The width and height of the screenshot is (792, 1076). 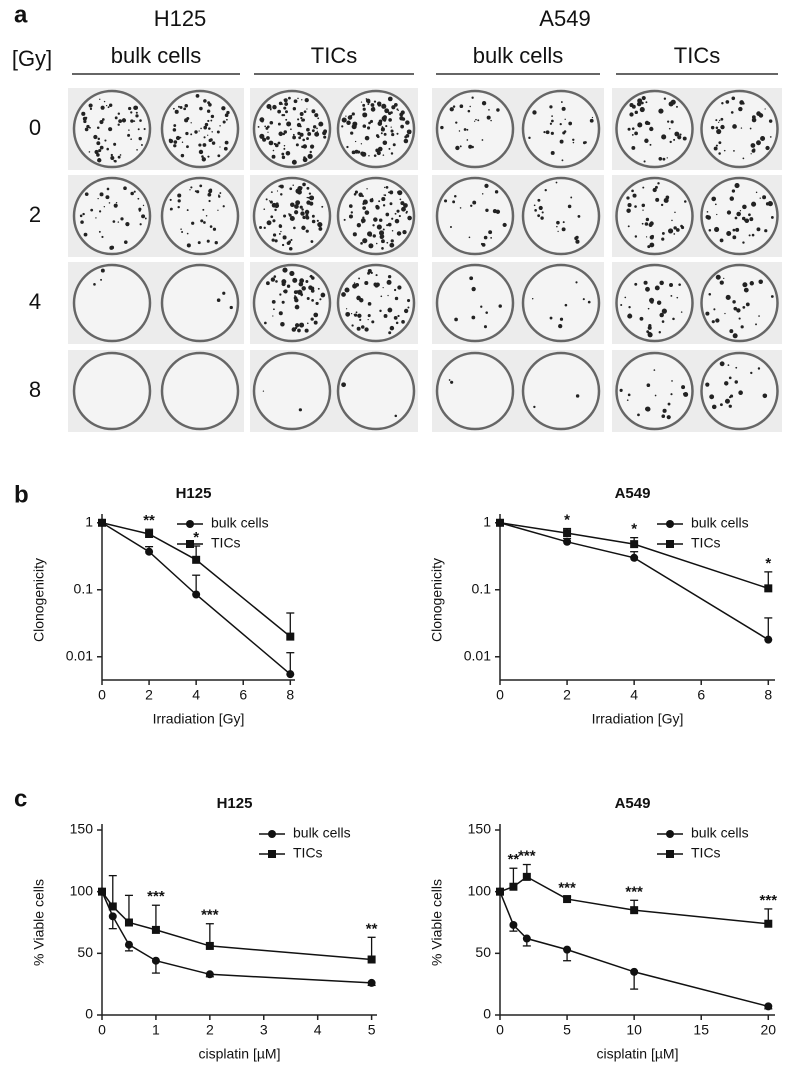 What do you see at coordinates (32, 58) in the screenshot?
I see `dose-unit: [Gy]` at bounding box center [32, 58].